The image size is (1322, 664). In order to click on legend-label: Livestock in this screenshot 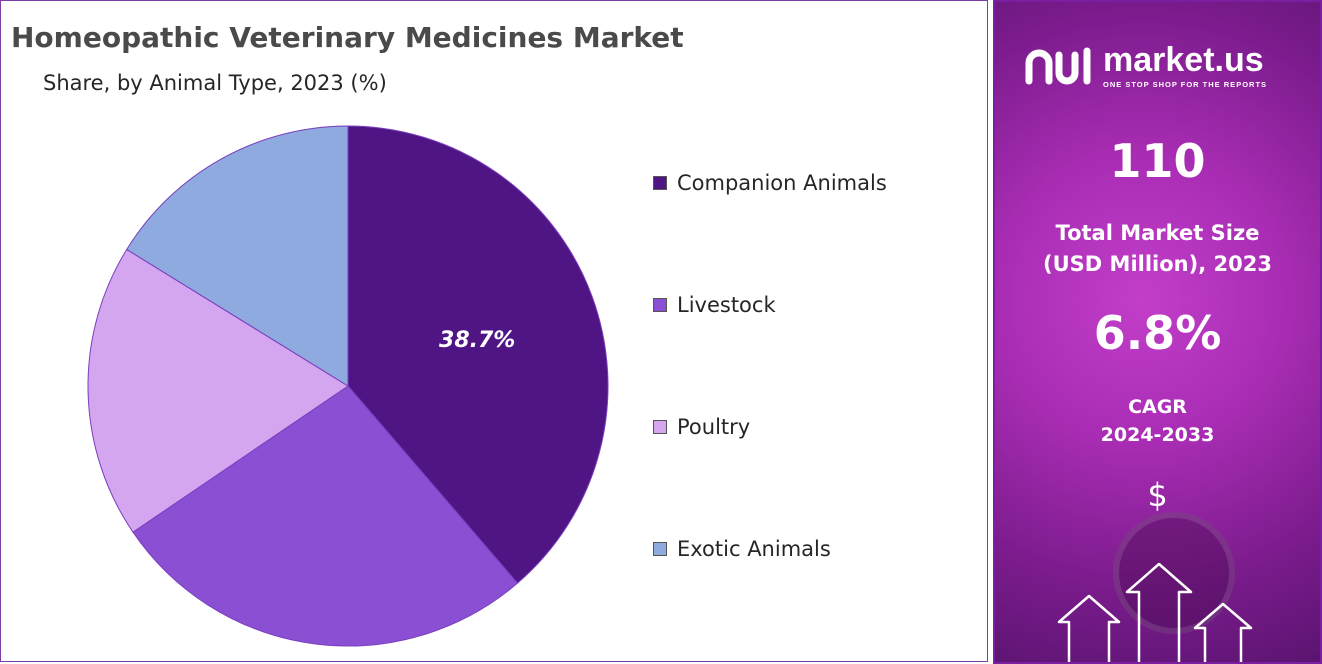, I will do `click(726, 305)`.